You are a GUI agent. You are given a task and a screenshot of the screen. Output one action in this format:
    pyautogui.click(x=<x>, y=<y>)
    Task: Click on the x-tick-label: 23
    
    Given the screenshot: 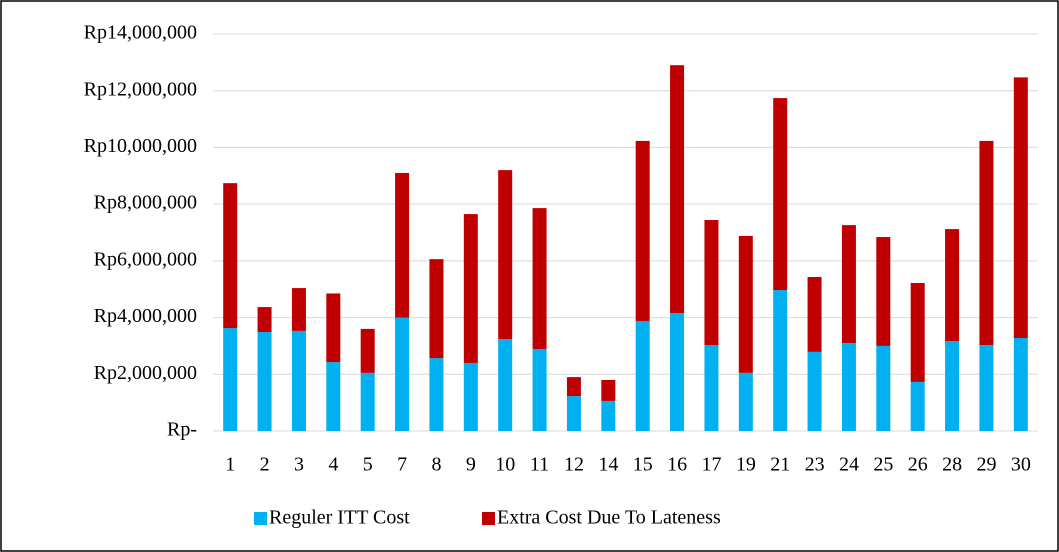 What is the action you would take?
    pyautogui.click(x=815, y=465)
    